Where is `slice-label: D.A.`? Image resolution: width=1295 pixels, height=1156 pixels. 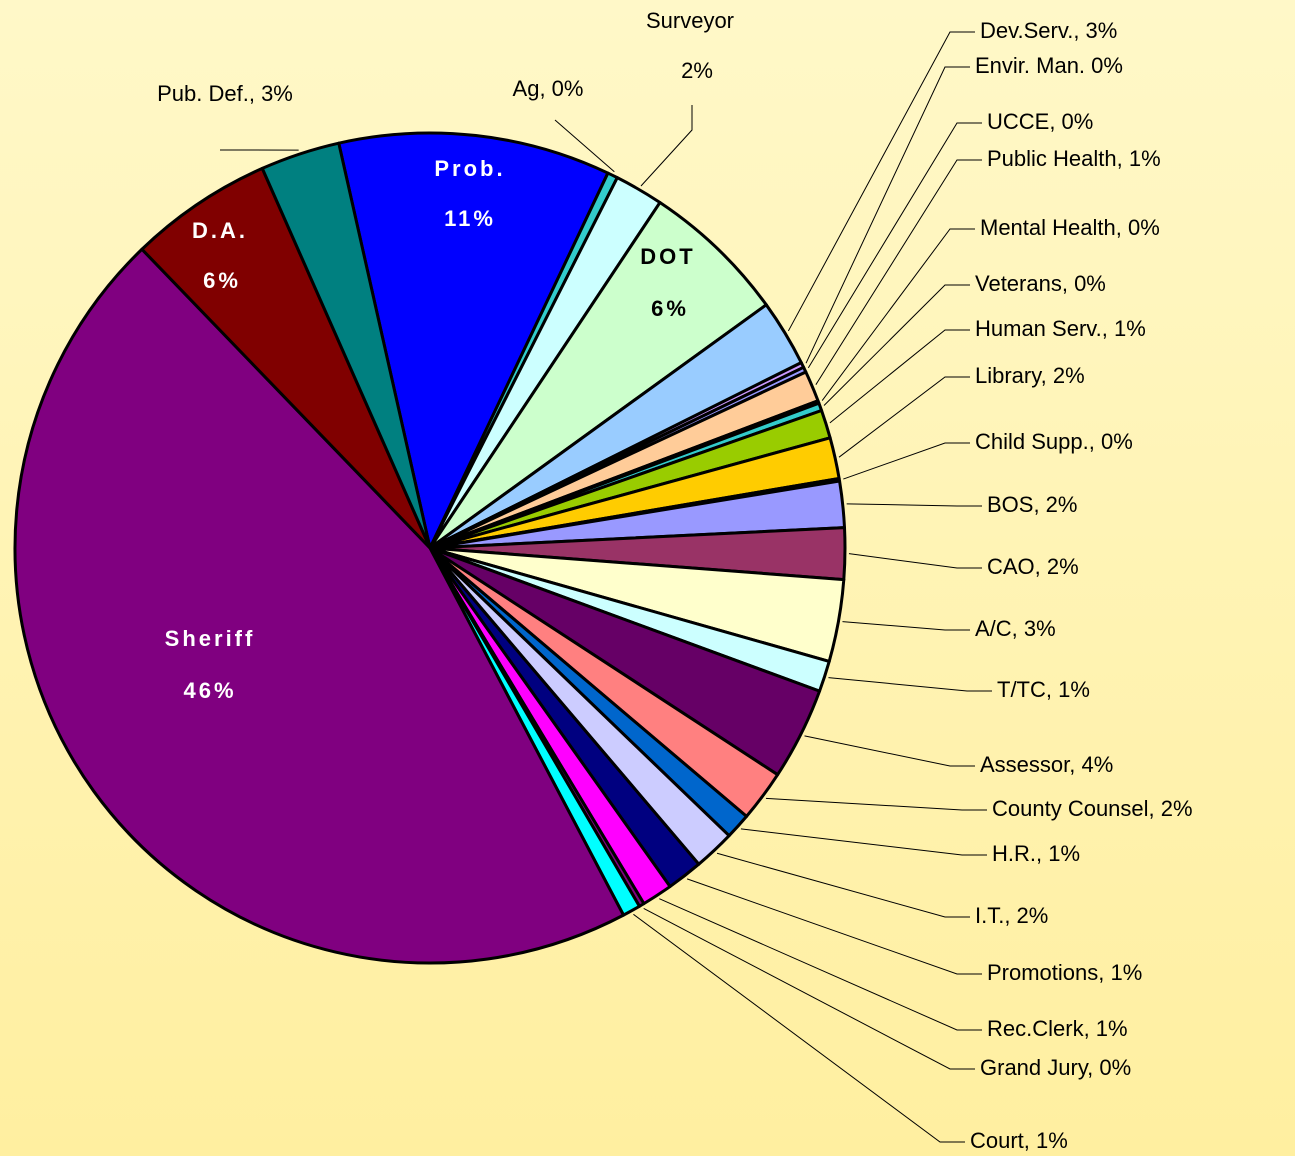
slice-label: D.A. is located at coordinates (220, 230).